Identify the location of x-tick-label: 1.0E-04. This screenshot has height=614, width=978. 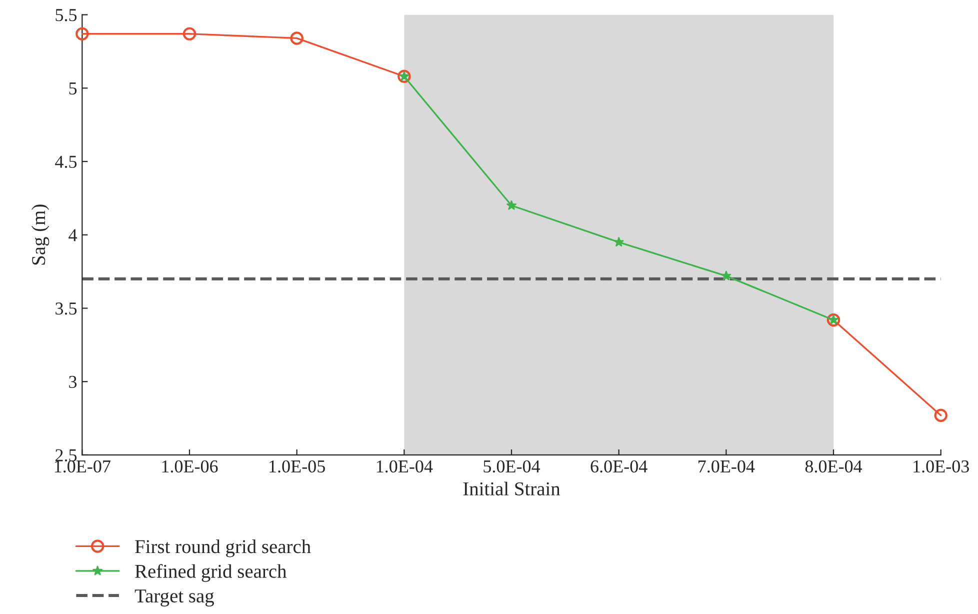
(404, 466).